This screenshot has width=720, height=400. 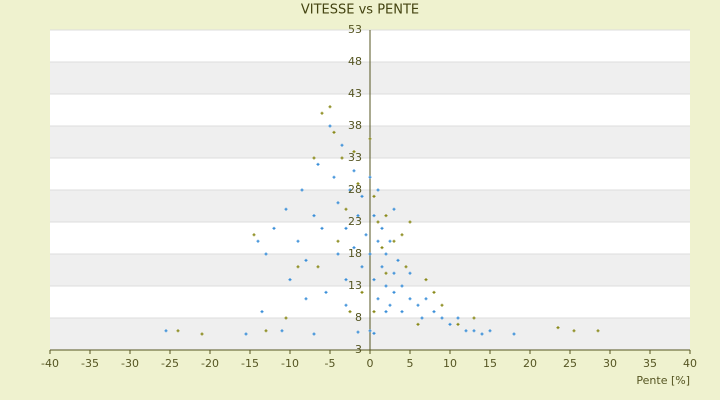 I want to click on y-tick-label: 3, so click(x=358, y=349).